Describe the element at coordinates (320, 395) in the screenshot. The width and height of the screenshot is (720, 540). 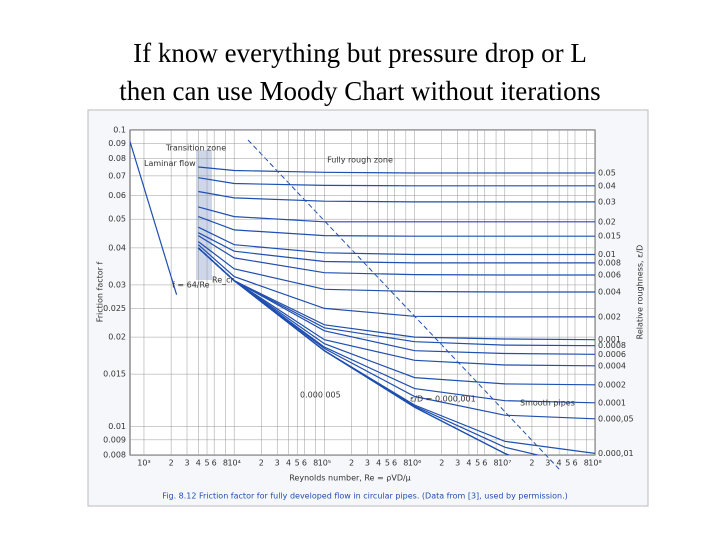
I see `series-label: 0.000 005` at that location.